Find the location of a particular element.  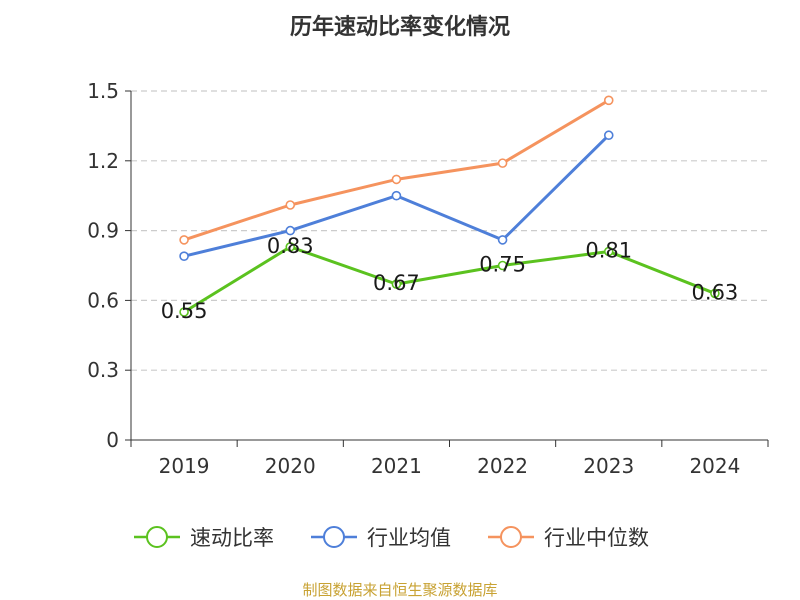

legend: 速动比率 行业均值 行业中位数 is located at coordinates (391, 538).